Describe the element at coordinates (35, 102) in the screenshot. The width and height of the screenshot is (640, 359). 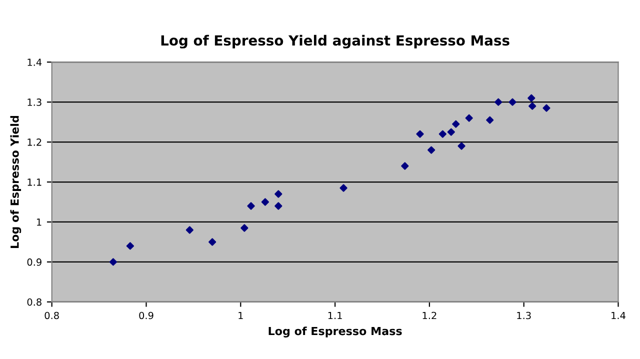
I see `y-tick-label: 1.3` at that location.